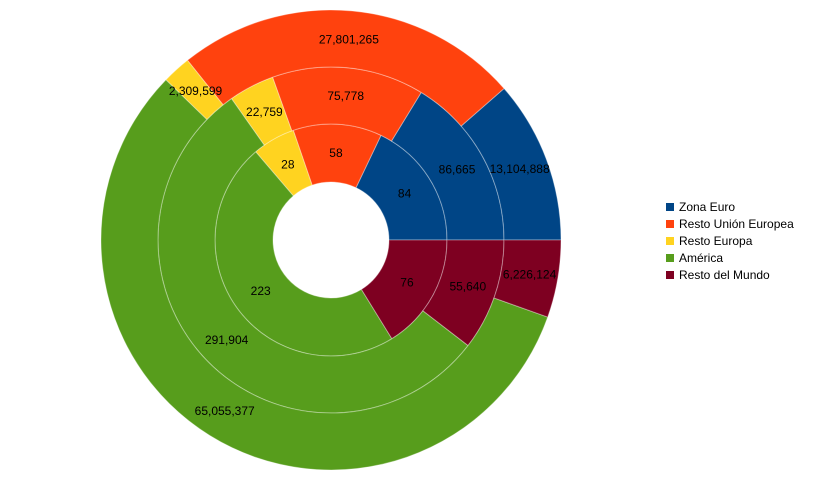 The width and height of the screenshot is (814, 480). Describe the element at coordinates (288, 164) in the screenshot. I see `data-label: 28` at that location.